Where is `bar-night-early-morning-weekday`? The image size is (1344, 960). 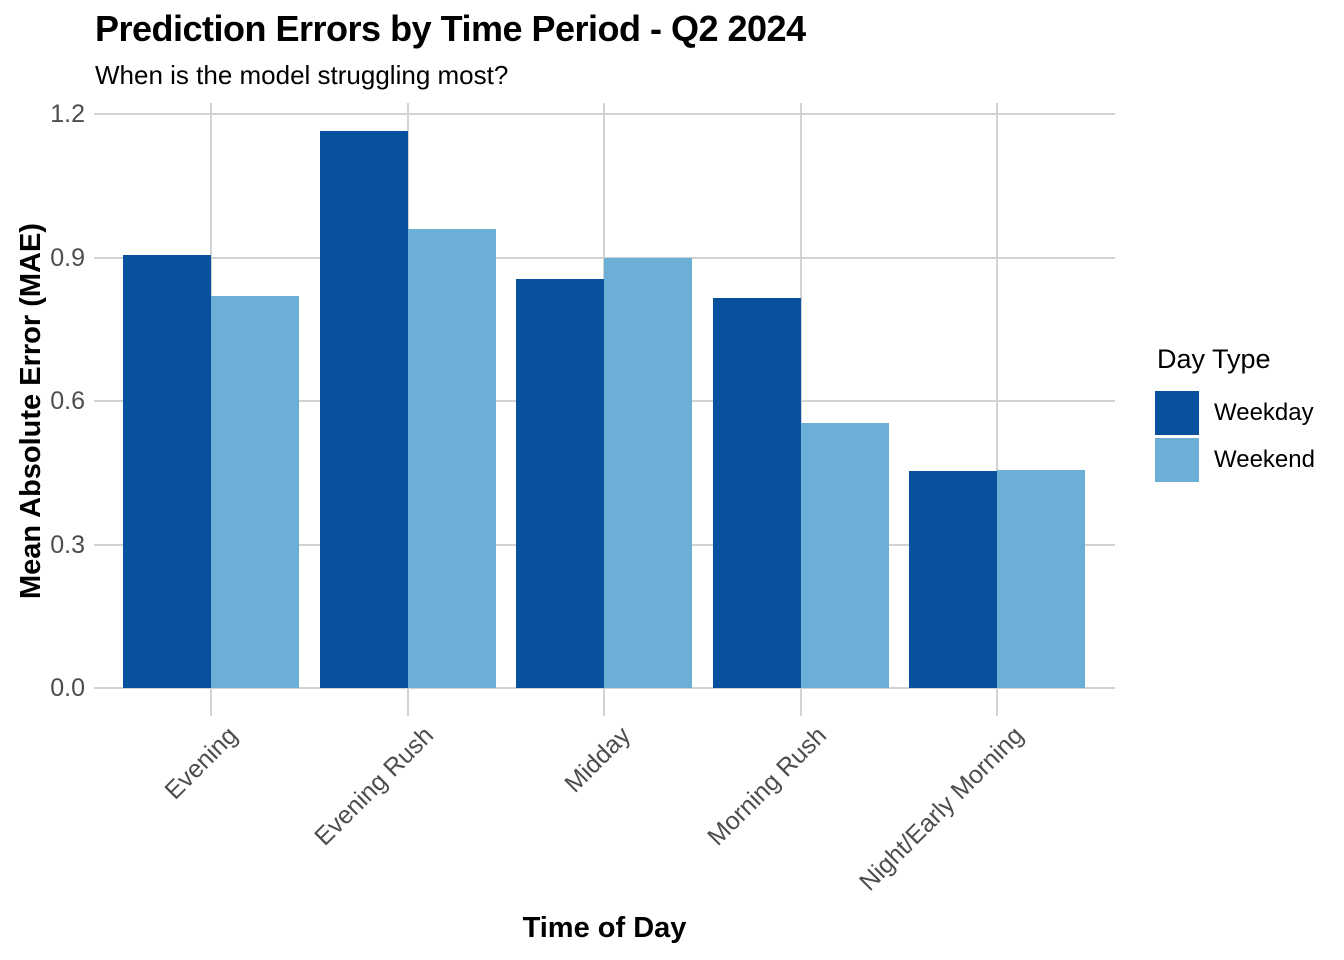 bar-night-early-morning-weekday is located at coordinates (953, 579).